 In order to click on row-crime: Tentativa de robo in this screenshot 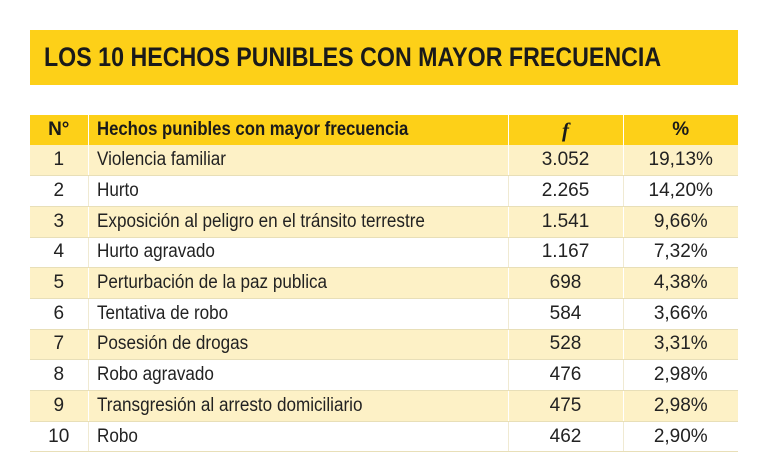, I will do `click(298, 314)`.